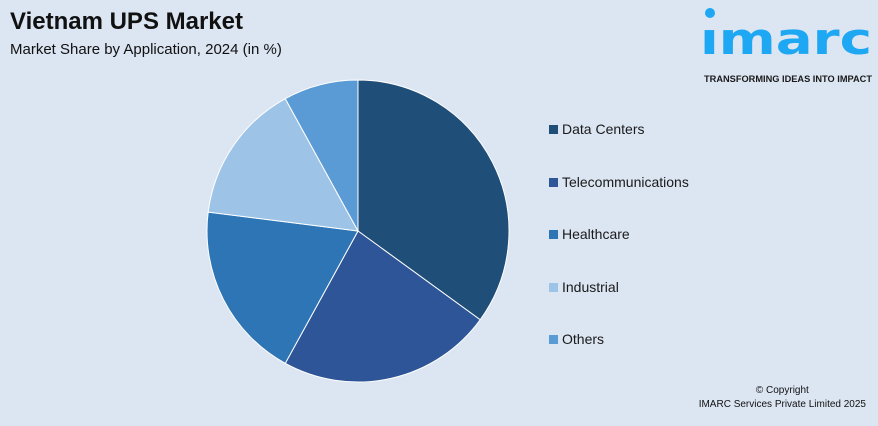  Describe the element at coordinates (382, 306) in the screenshot. I see `pie-slice-telecommunications` at that location.